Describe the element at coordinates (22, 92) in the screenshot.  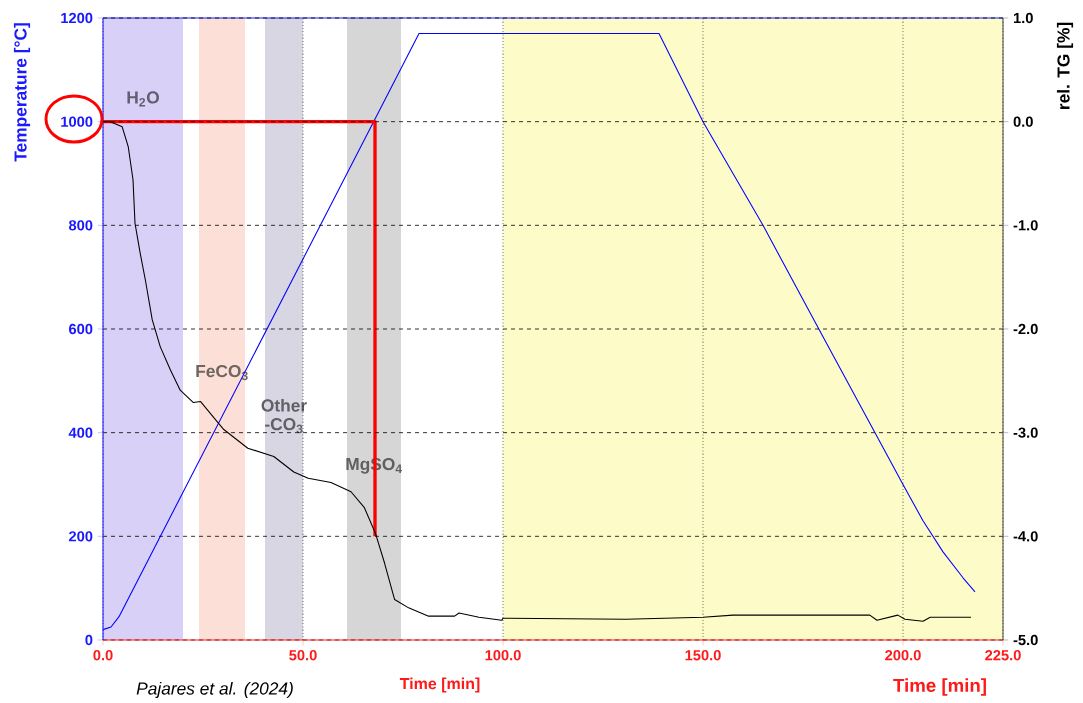
I see `y-axis-title: Temperature [°C]` at that location.